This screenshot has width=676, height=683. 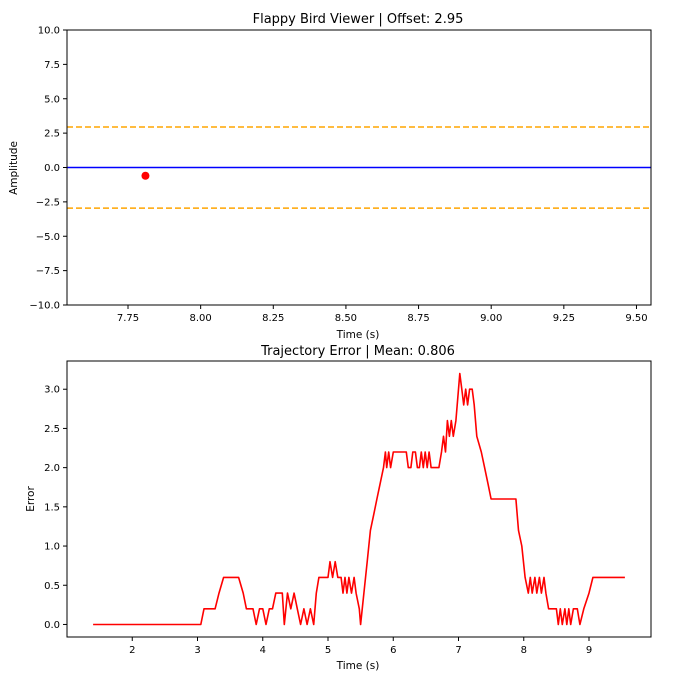 I want to click on y-tick-label: 7.5, so click(x=52, y=65).